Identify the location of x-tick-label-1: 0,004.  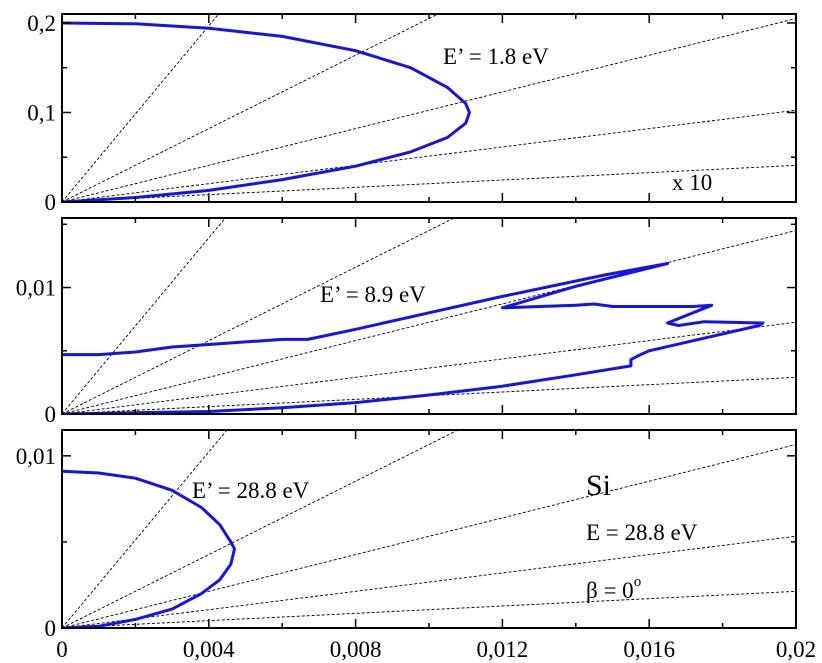
(209, 649).